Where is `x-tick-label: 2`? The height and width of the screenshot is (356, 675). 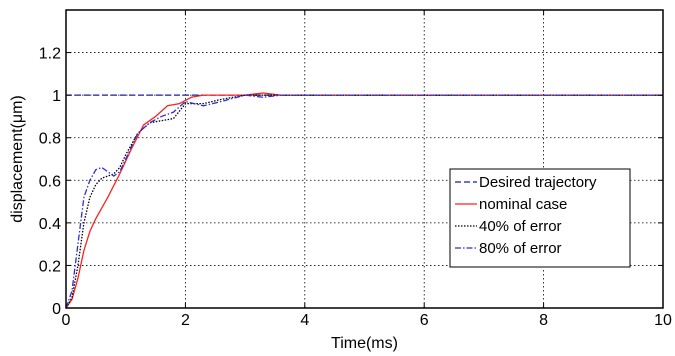 x-tick-label: 2 is located at coordinates (185, 320).